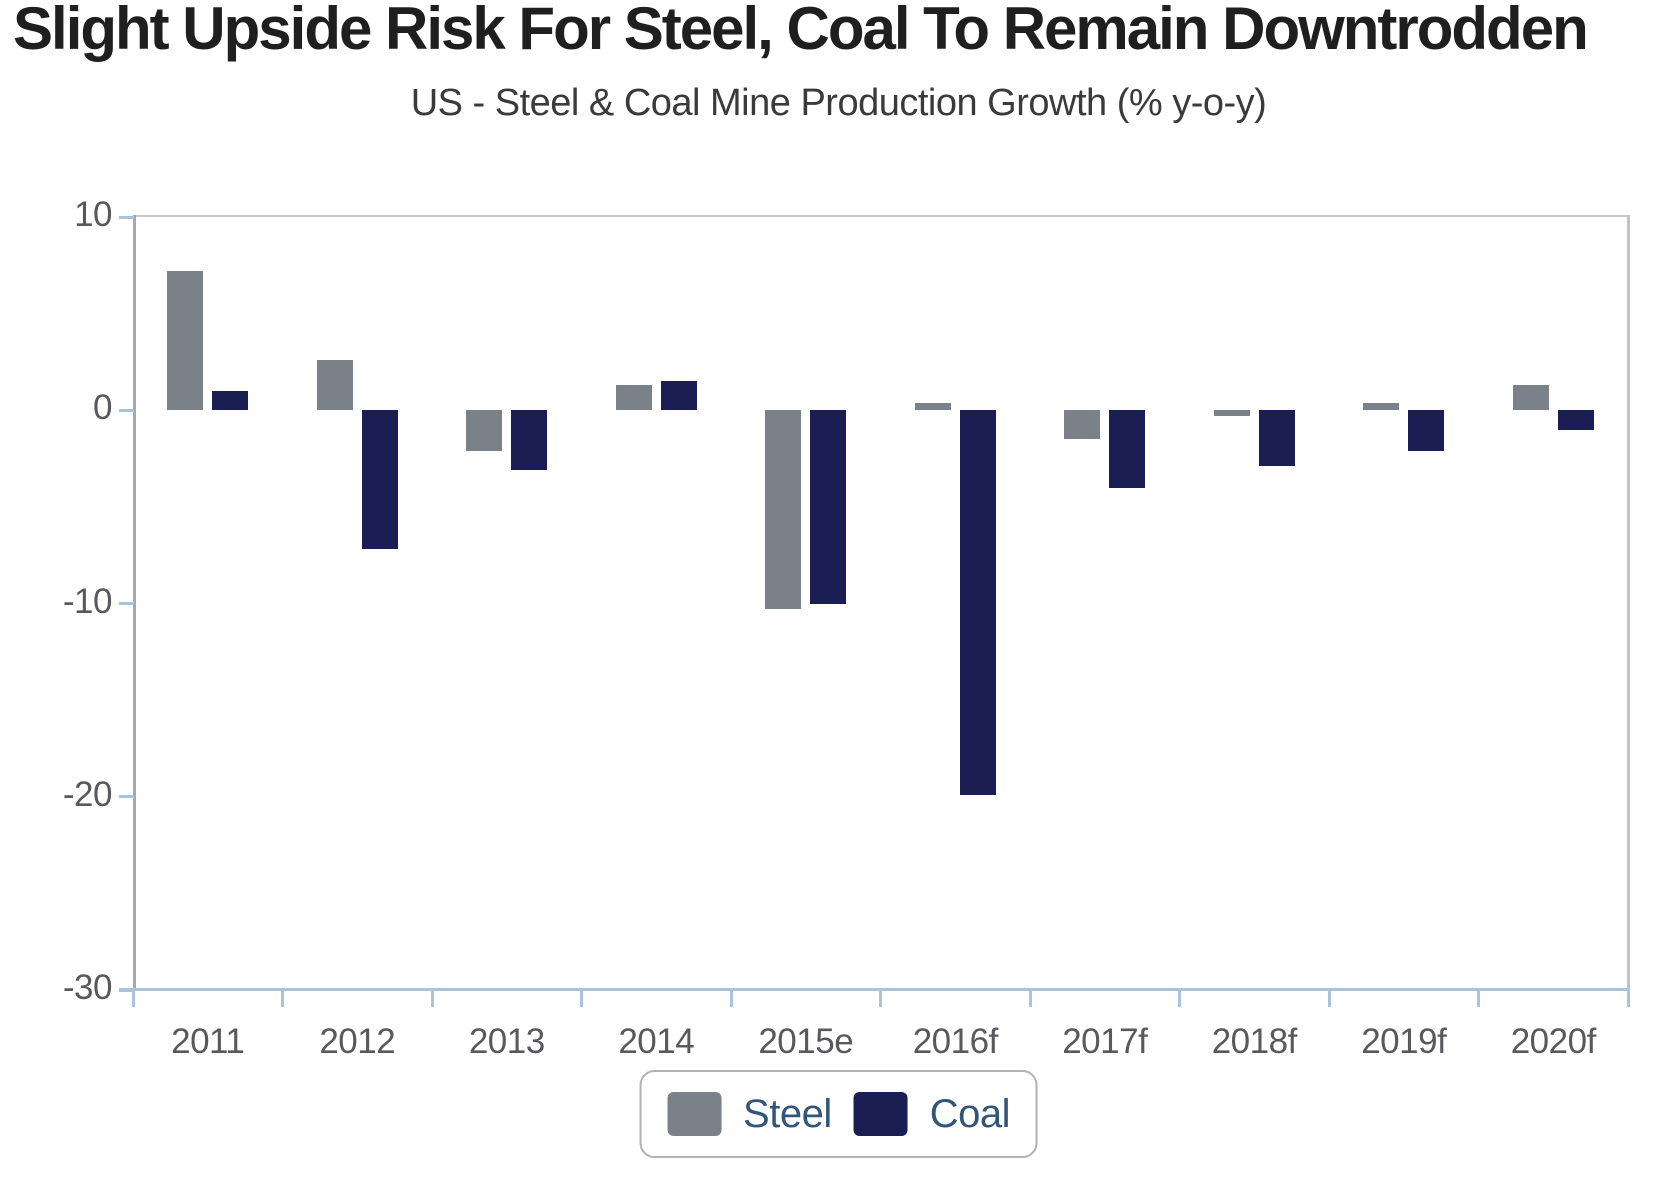 The width and height of the screenshot is (1677, 1178). I want to click on x-axis-label-2015e: 2015e, so click(806, 1041).